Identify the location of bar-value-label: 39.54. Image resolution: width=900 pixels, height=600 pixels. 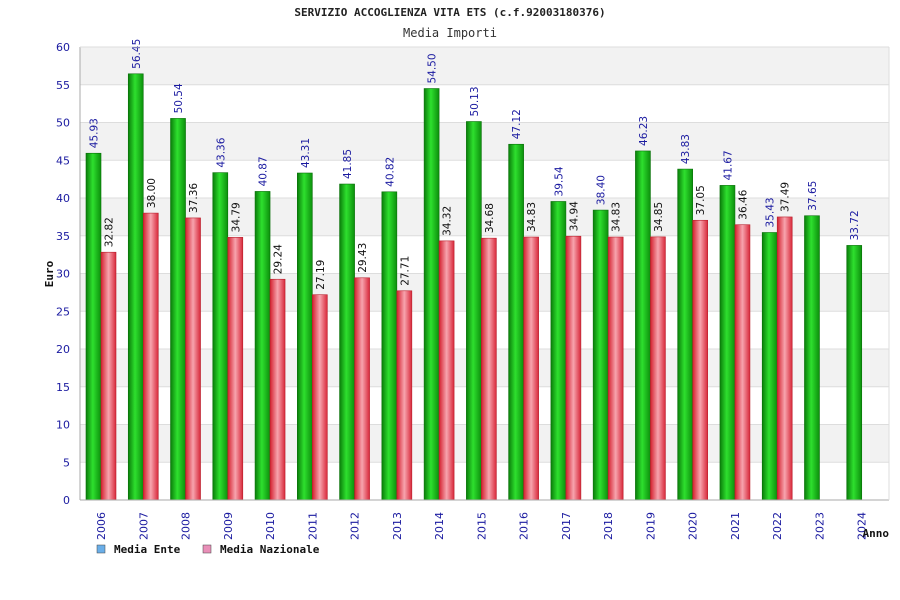
(559, 181).